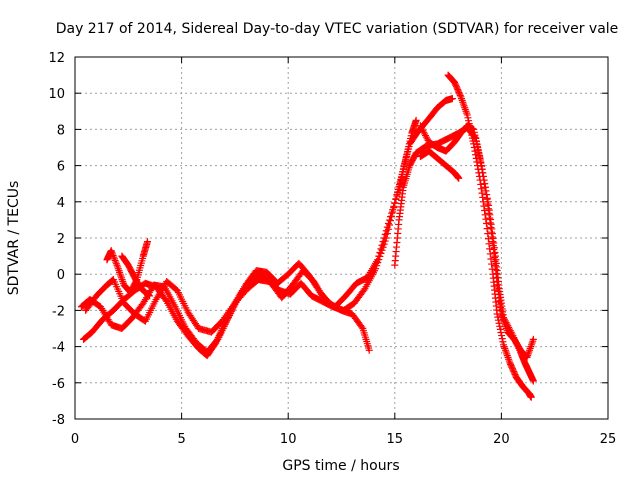  I want to click on x-tick-label: 0, so click(75, 439).